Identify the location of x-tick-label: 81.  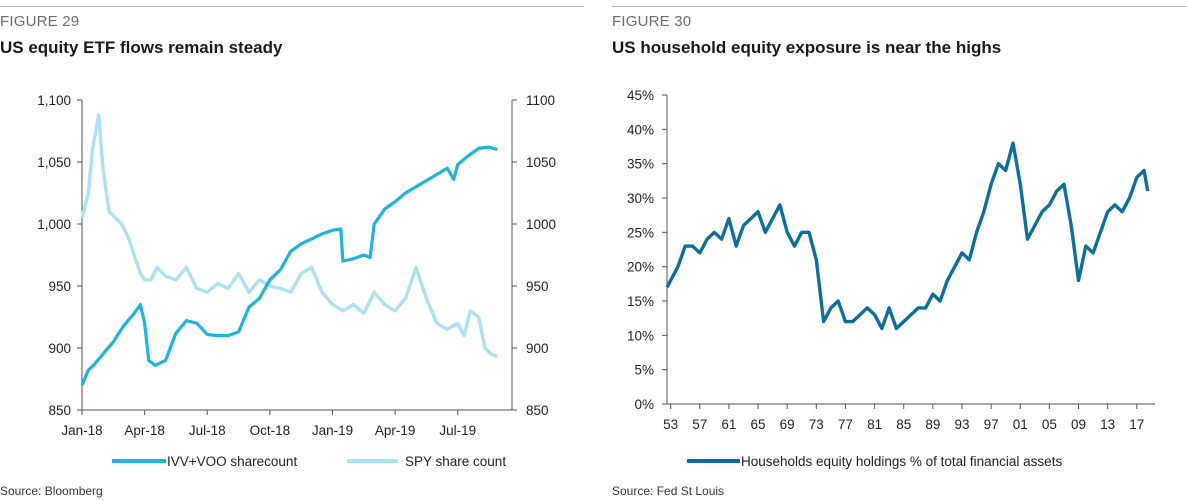
(874, 424).